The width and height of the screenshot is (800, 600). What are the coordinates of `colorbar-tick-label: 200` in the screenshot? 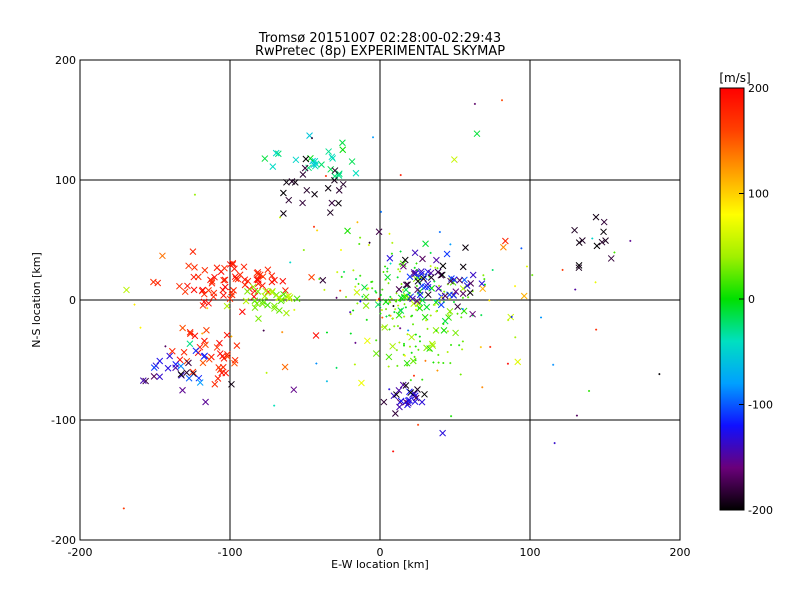 It's located at (758, 88).